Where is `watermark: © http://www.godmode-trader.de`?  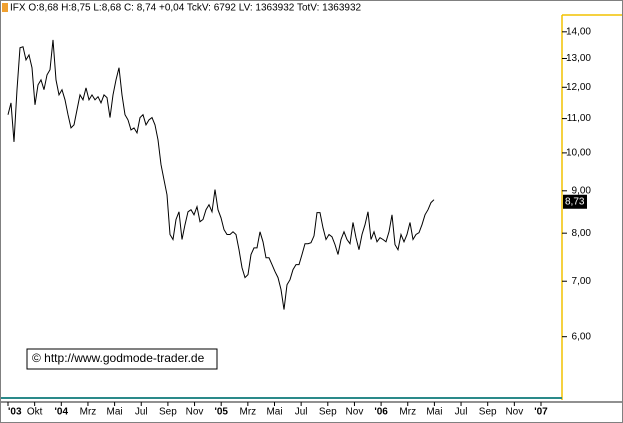 watermark: © http://www.godmode-trader.de is located at coordinates (118, 358).